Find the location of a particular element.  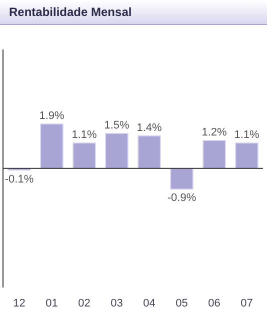

chart-title: Rentabilidade Mensal is located at coordinates (133, 12).